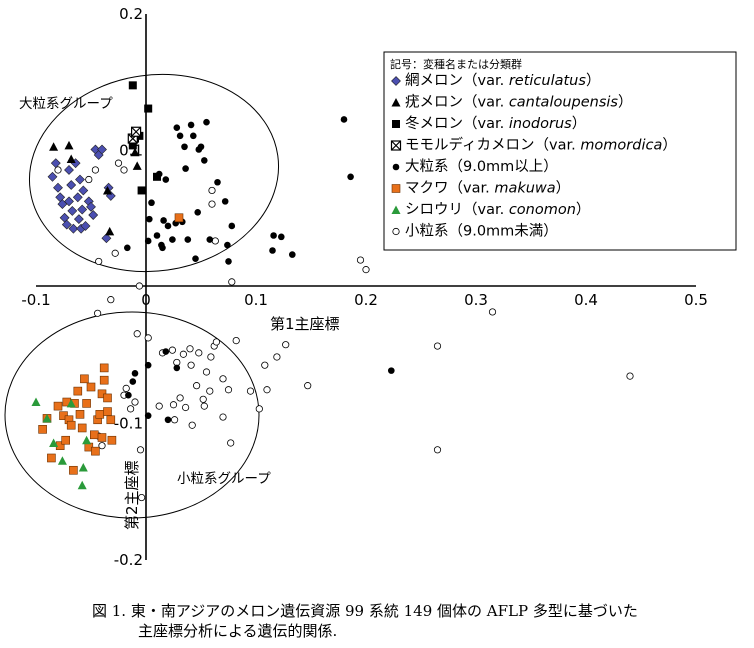 The image size is (754, 648). I want to click on point-momordica, so click(136, 131).